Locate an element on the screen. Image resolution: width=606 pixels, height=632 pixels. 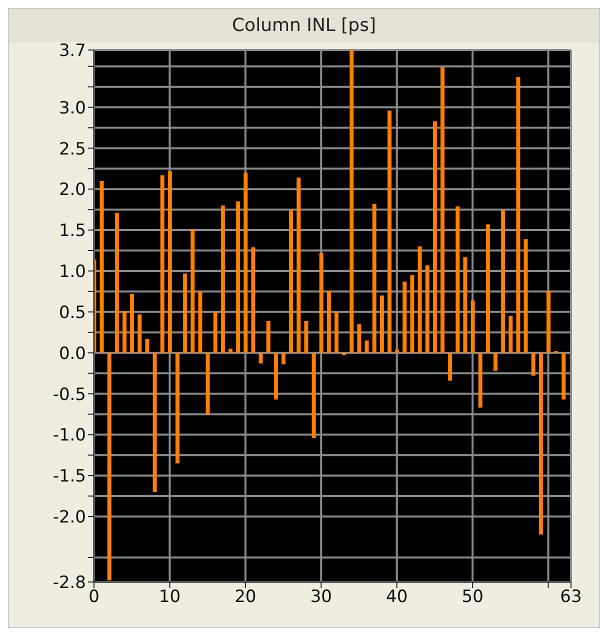
y-tick-label: 3.0 is located at coordinates (72, 108).